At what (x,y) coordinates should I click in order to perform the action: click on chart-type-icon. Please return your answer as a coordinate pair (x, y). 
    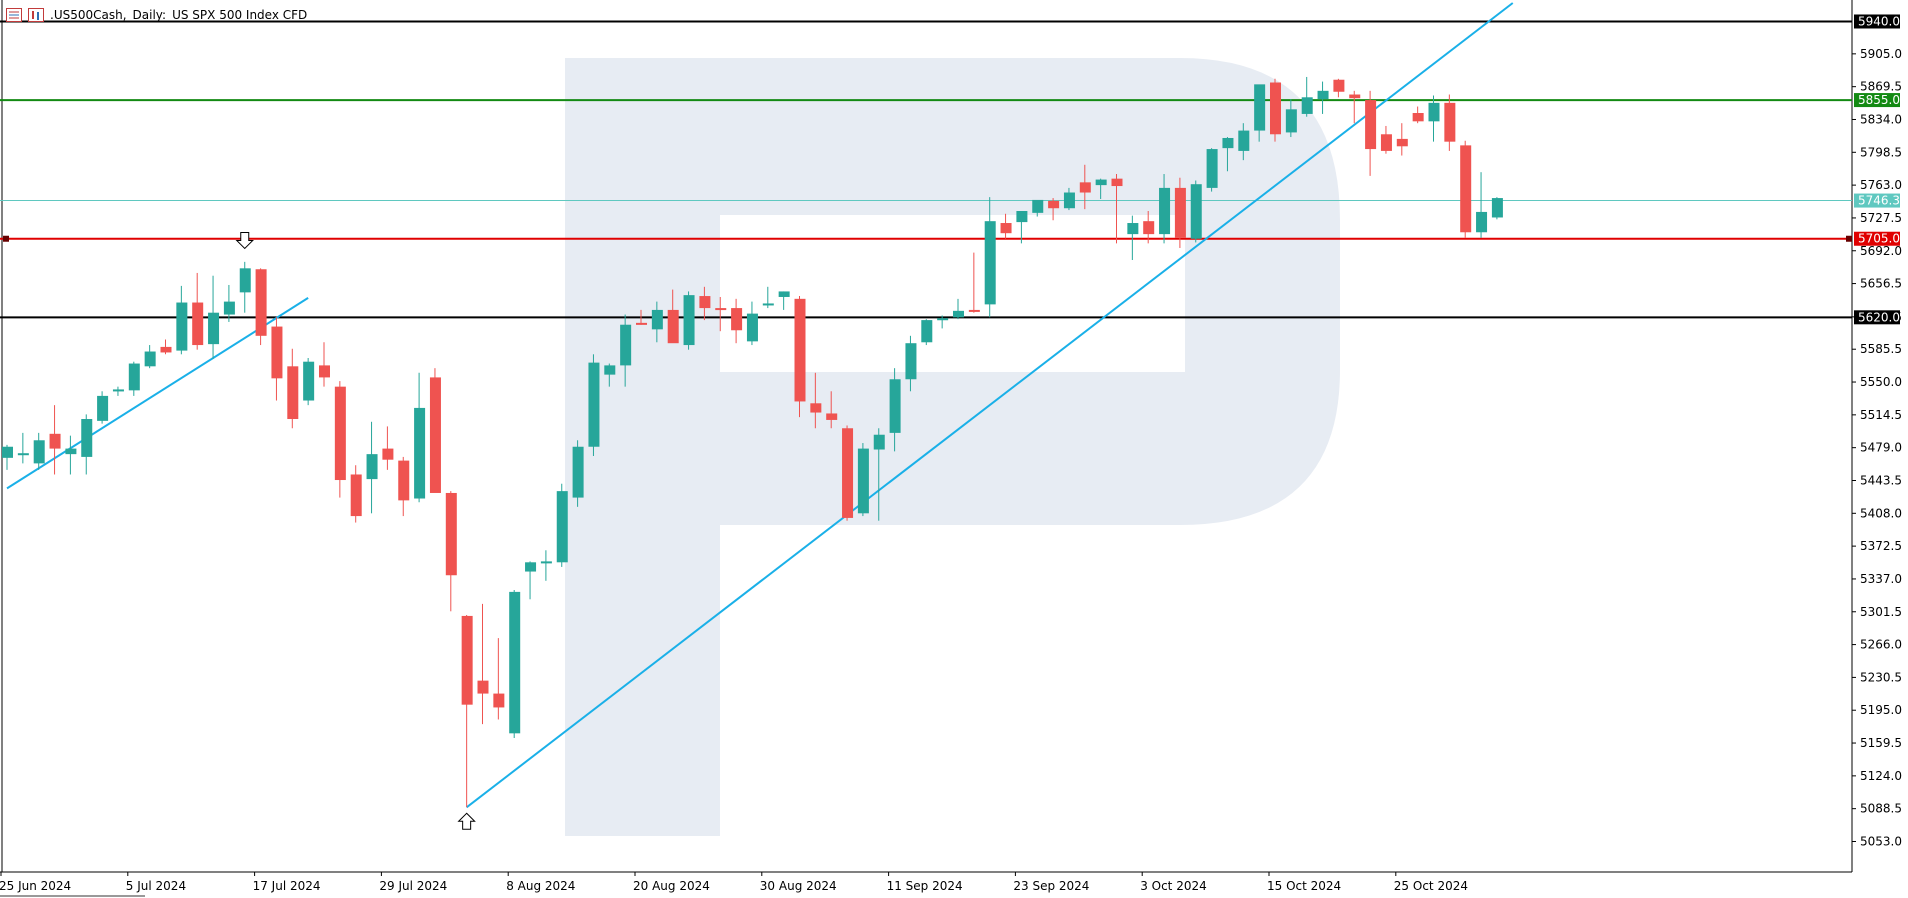
    Looking at the image, I should click on (14, 15).